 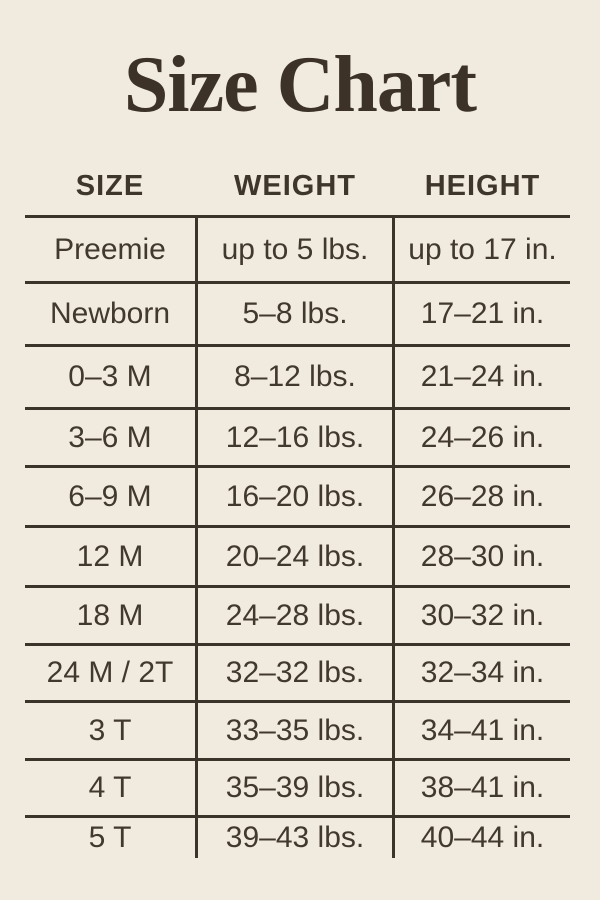 What do you see at coordinates (295, 615) in the screenshot?
I see `weight-cell: 24–28 lbs.` at bounding box center [295, 615].